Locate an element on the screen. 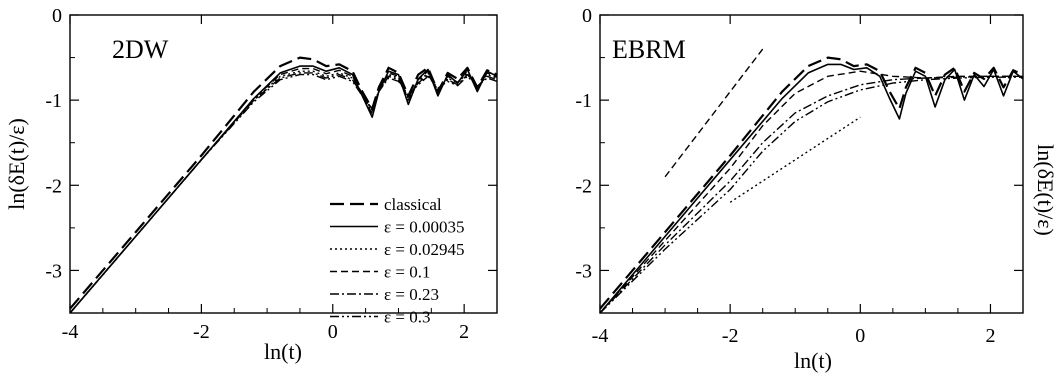  legend-label: classical is located at coordinates (413, 204).